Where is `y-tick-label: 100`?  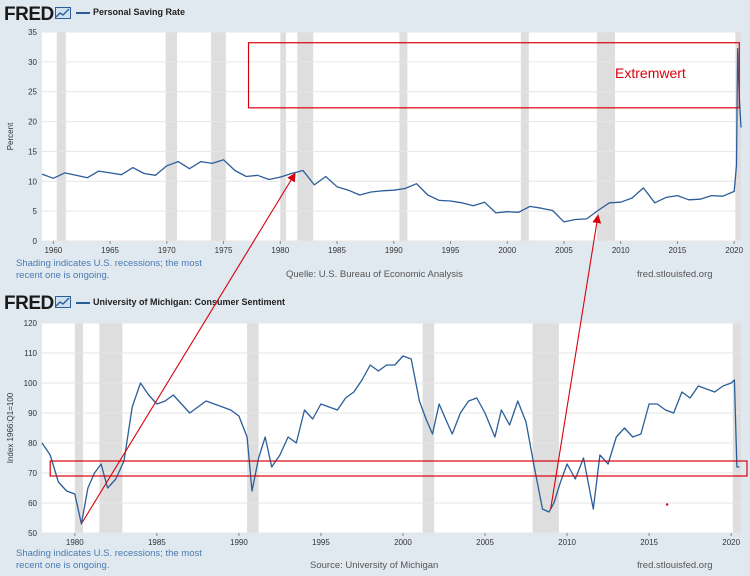
y-tick-label: 100 is located at coordinates (31, 383).